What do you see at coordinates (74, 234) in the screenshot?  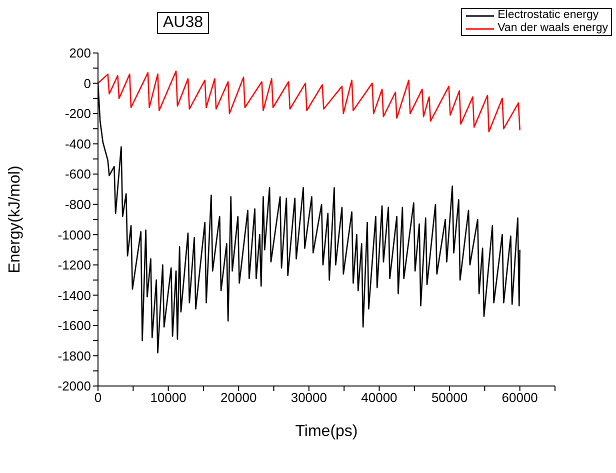 I see `y-tick-label: -1000` at bounding box center [74, 234].